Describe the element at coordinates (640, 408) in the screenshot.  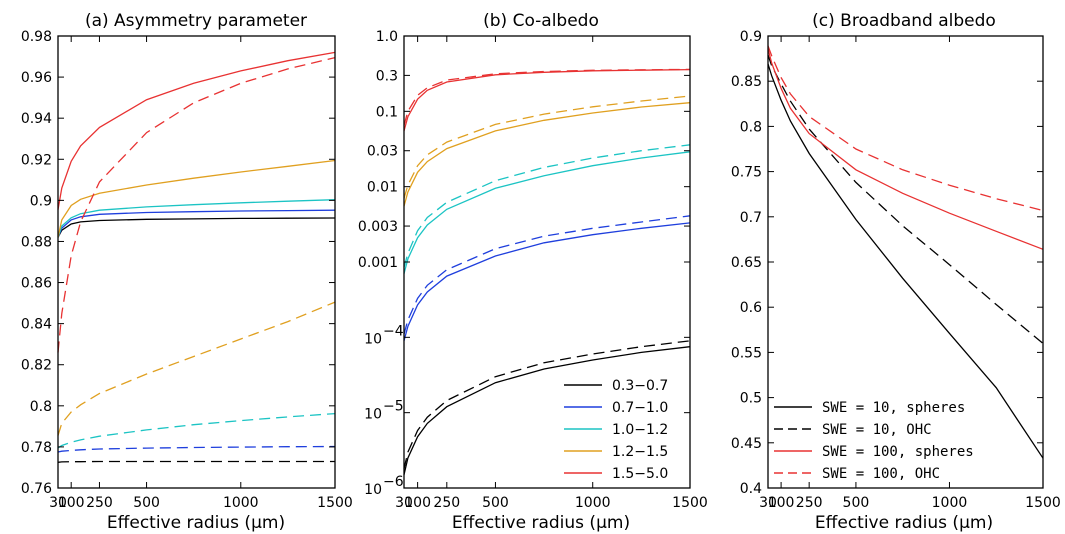
I see `legend-label: 0.7−1.0` at that location.